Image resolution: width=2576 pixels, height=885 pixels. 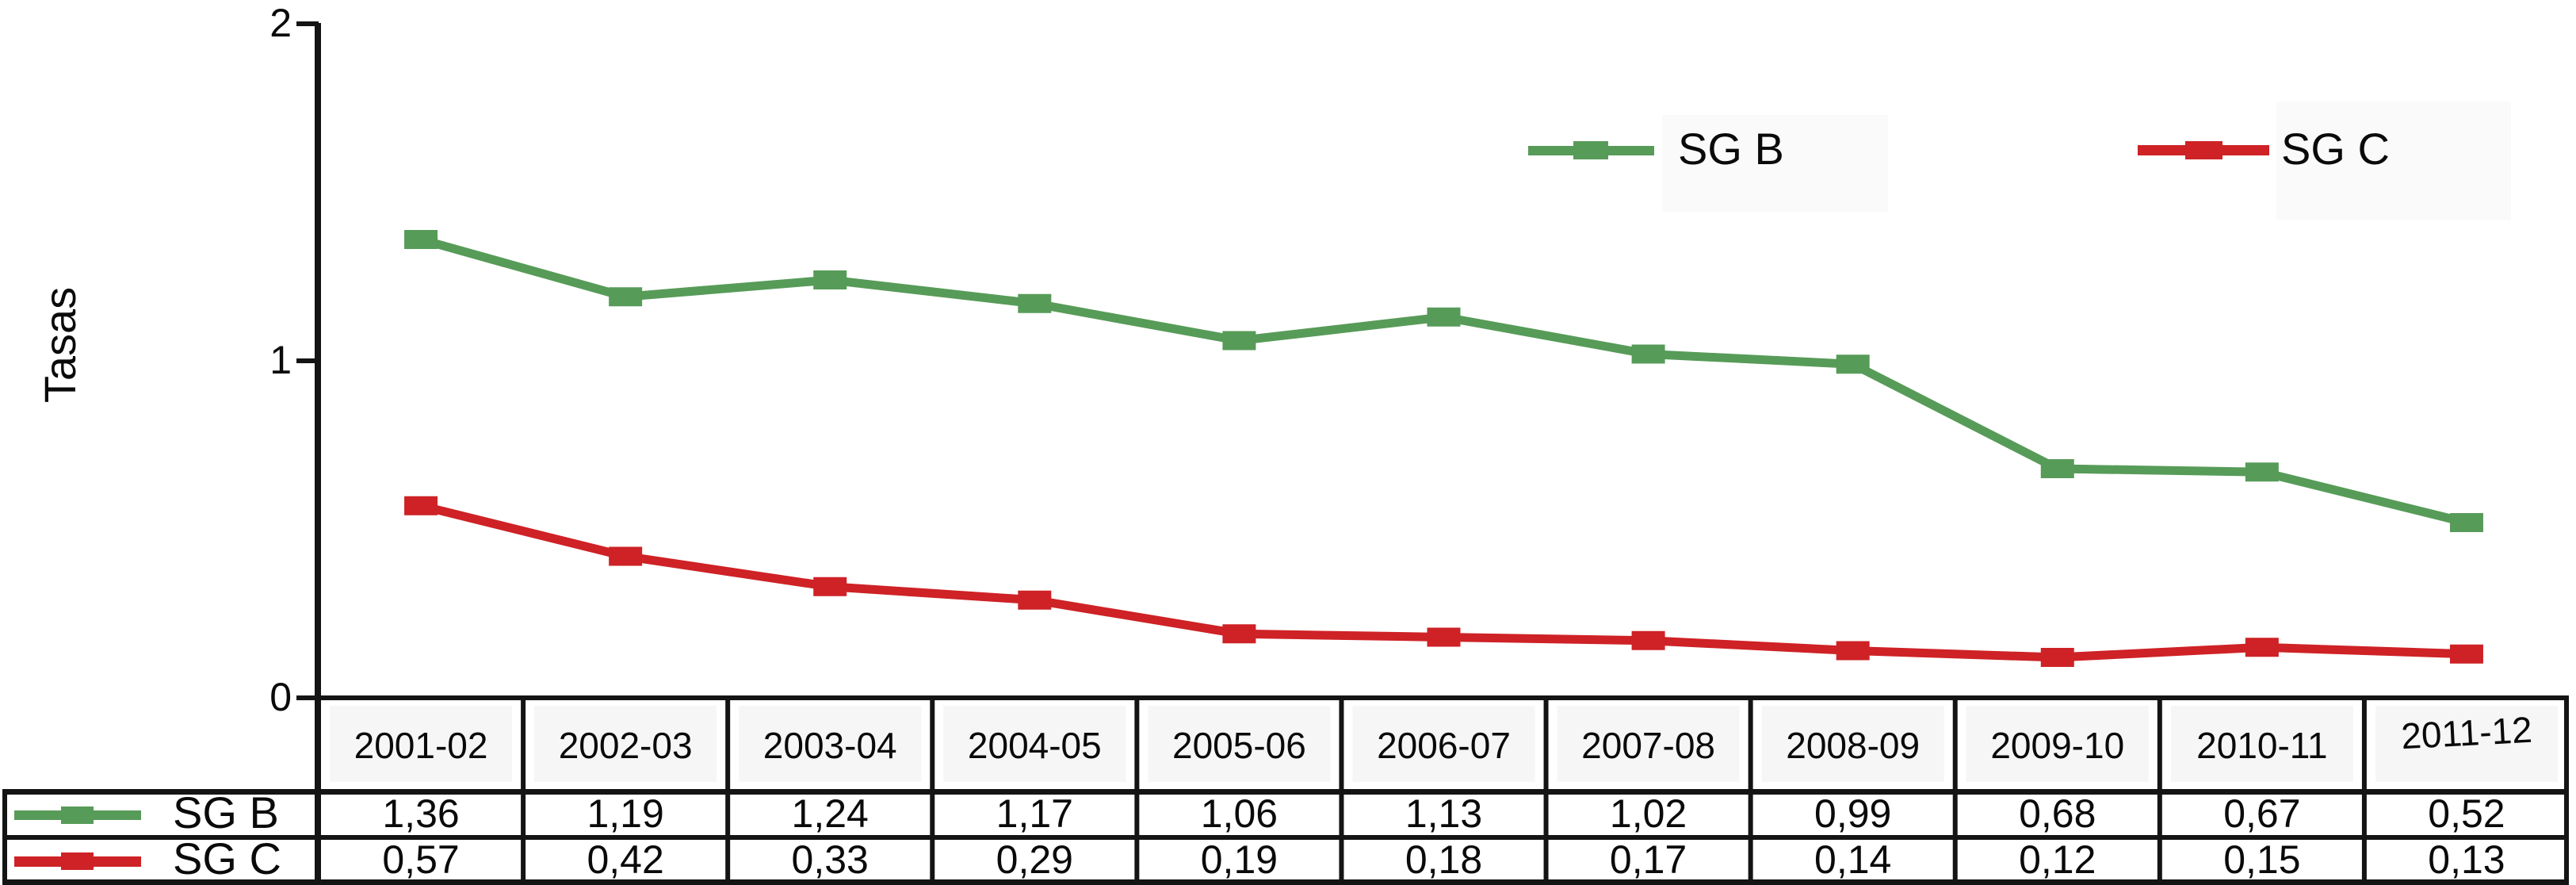 I want to click on x-axis-label: 2005-06, so click(x=1238, y=745).